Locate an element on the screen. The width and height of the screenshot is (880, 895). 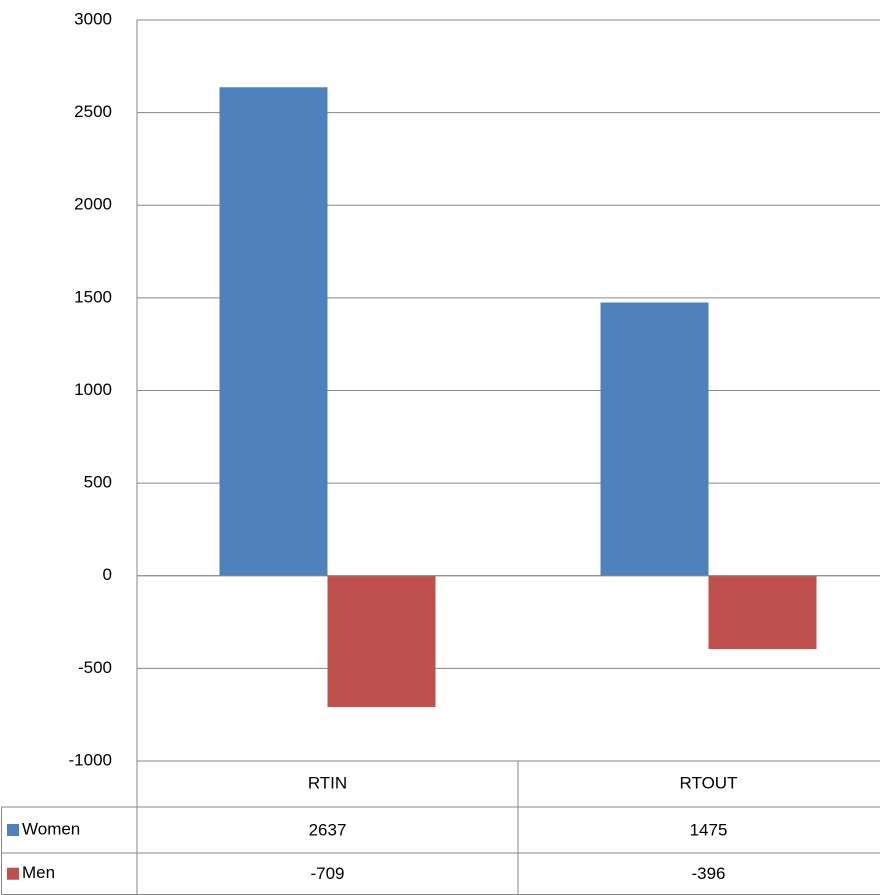
table-value: -709 is located at coordinates (327, 873).